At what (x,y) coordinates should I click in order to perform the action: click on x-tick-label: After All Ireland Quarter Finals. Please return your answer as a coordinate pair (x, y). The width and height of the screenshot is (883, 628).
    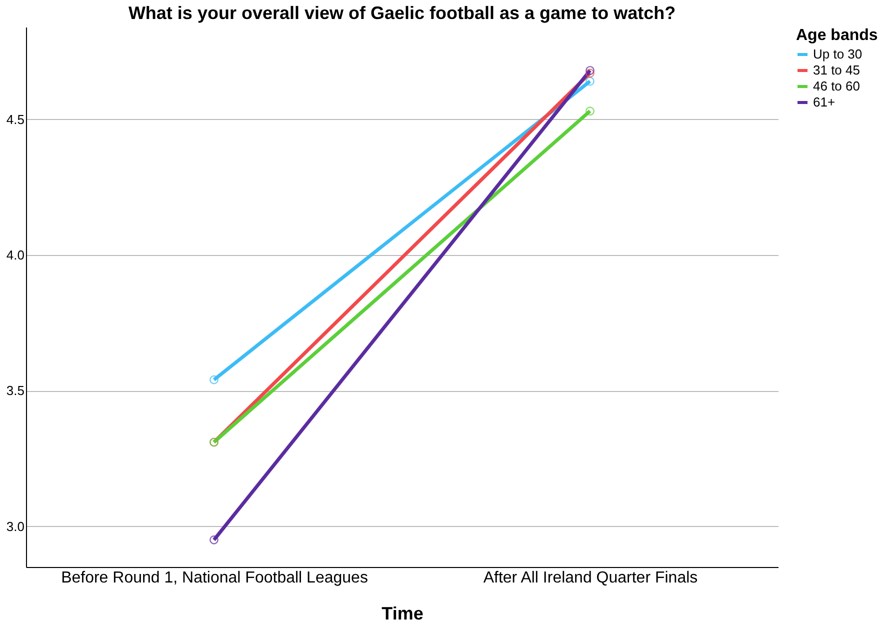
    Looking at the image, I should click on (590, 578).